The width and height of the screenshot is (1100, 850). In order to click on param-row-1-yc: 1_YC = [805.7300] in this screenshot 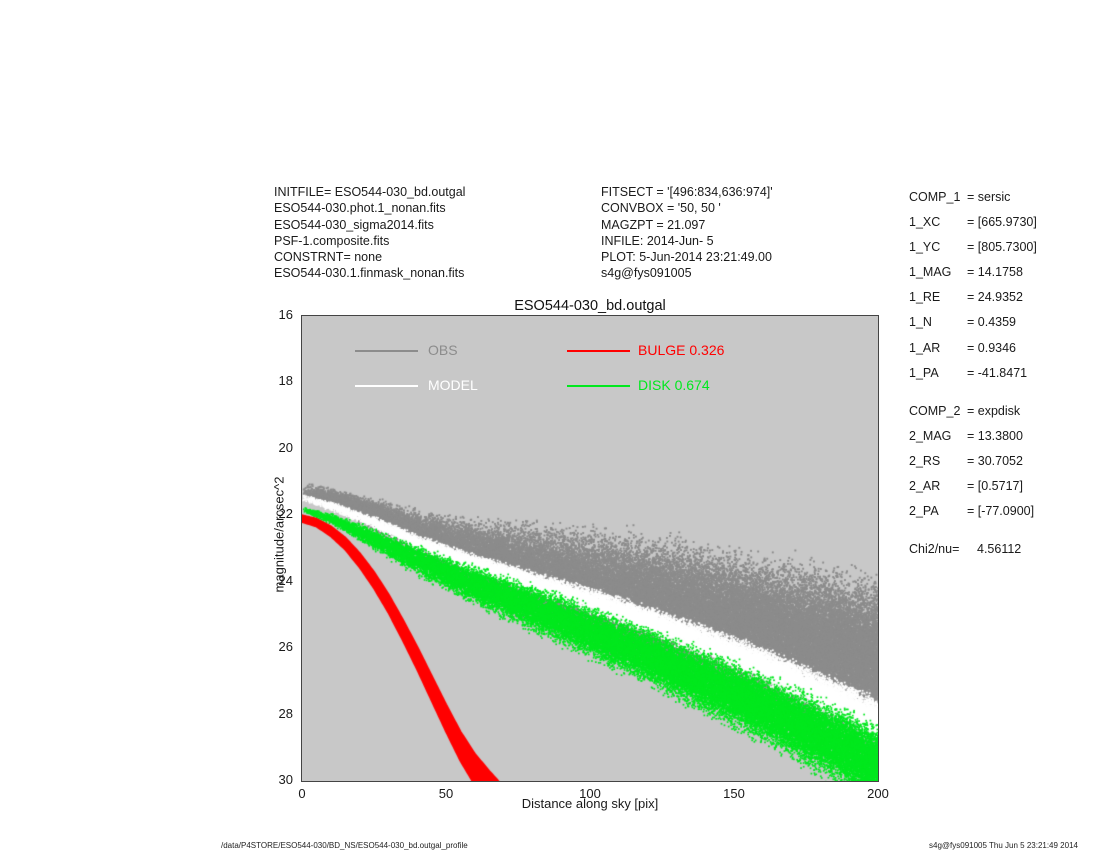, I will do `click(973, 252)`.